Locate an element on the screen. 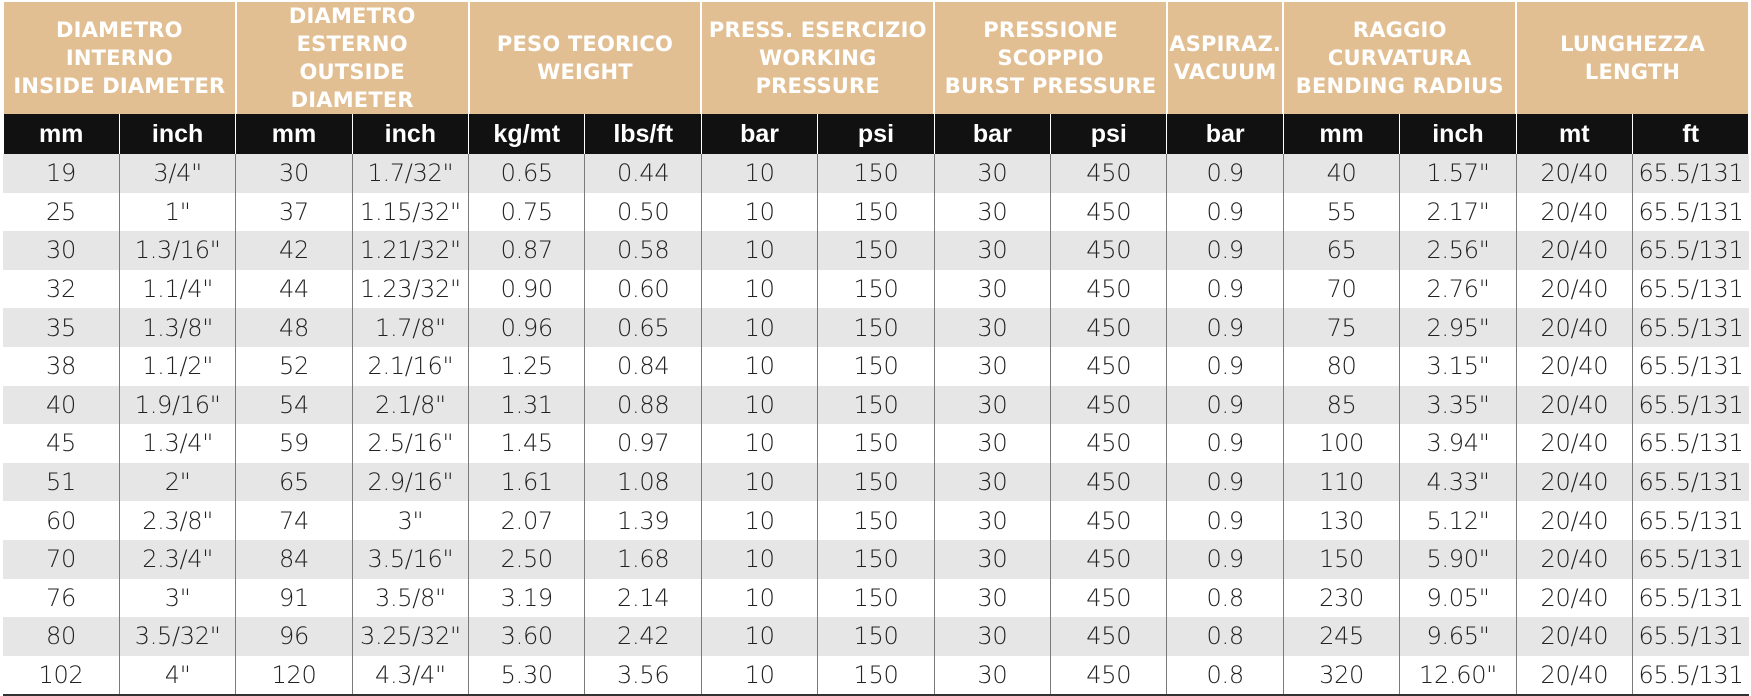 The width and height of the screenshot is (1751, 696). table-cell: 5.90" is located at coordinates (1458, 559).